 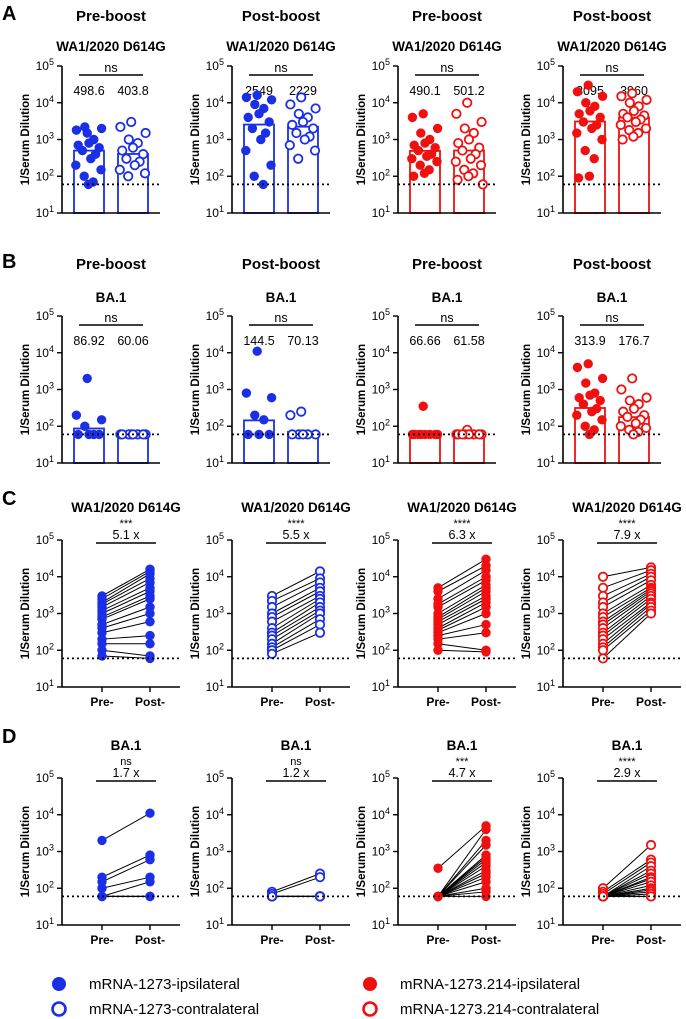 What do you see at coordinates (381, 315) in the screenshot?
I see `chart-6-ytick-label: 10⁵` at bounding box center [381, 315].